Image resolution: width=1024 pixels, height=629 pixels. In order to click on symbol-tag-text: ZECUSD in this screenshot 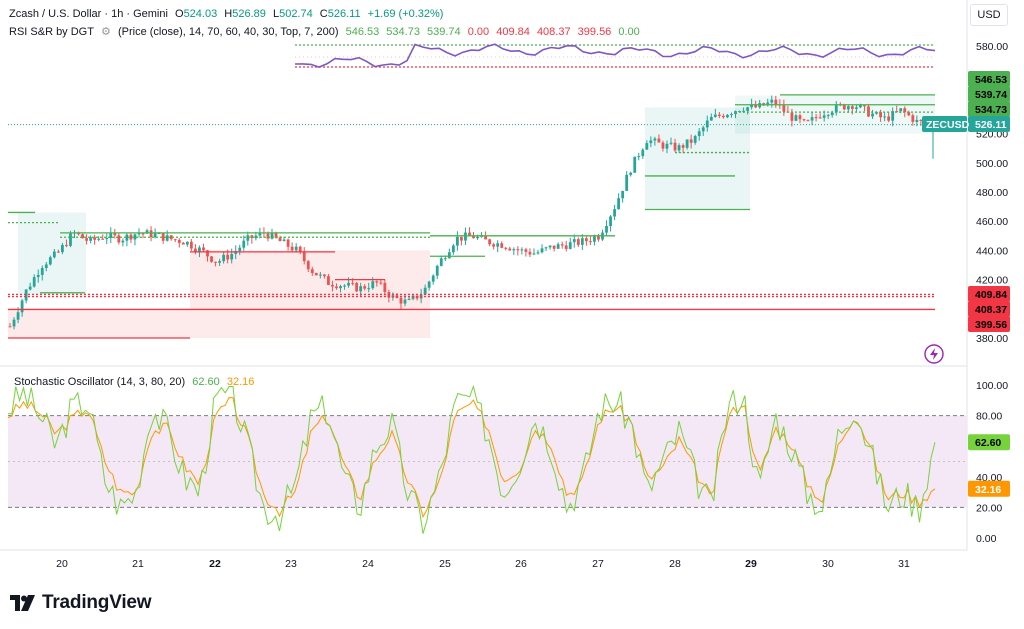, I will do `click(948, 125)`.